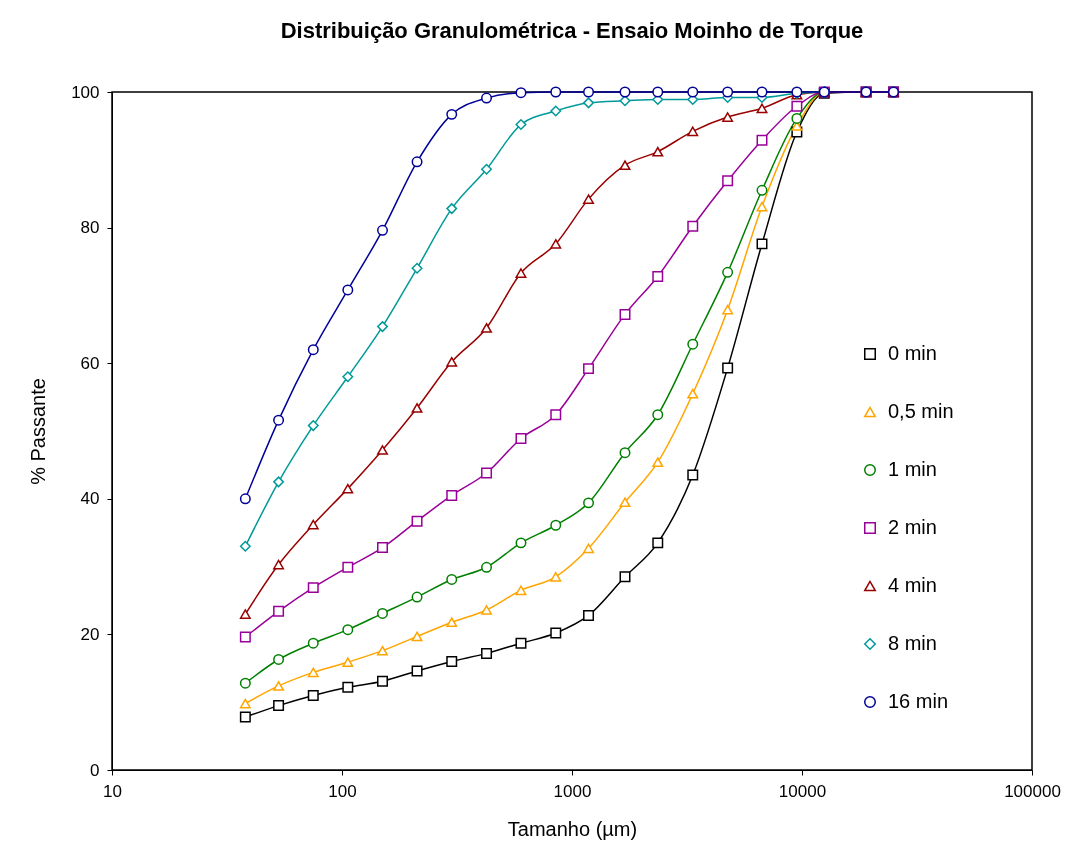 This screenshot has width=1072, height=858. I want to click on y-axis-title: % Passante, so click(38, 431).